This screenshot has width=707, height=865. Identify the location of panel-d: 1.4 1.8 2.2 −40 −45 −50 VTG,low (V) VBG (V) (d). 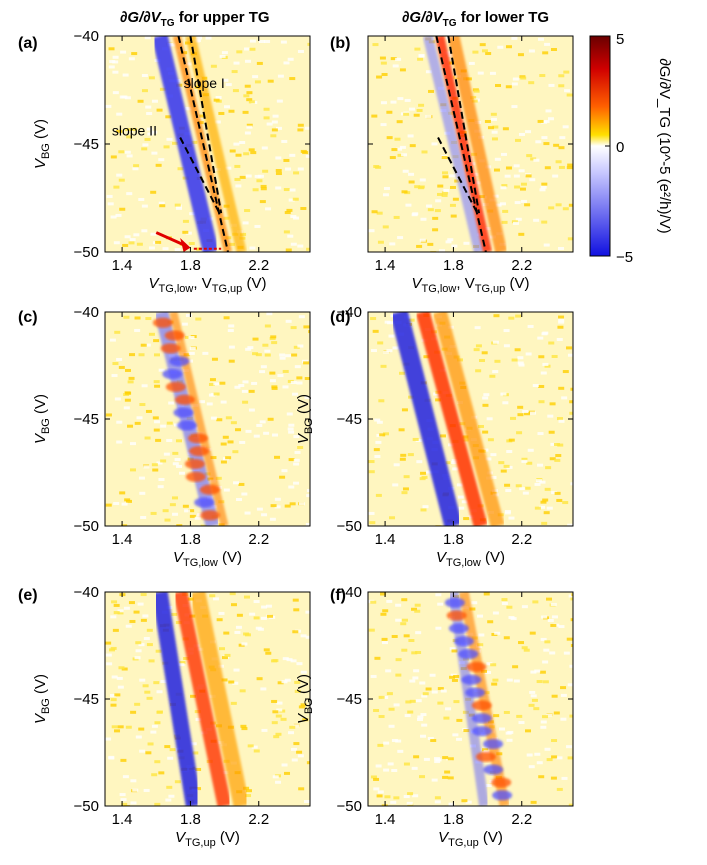
(434, 436).